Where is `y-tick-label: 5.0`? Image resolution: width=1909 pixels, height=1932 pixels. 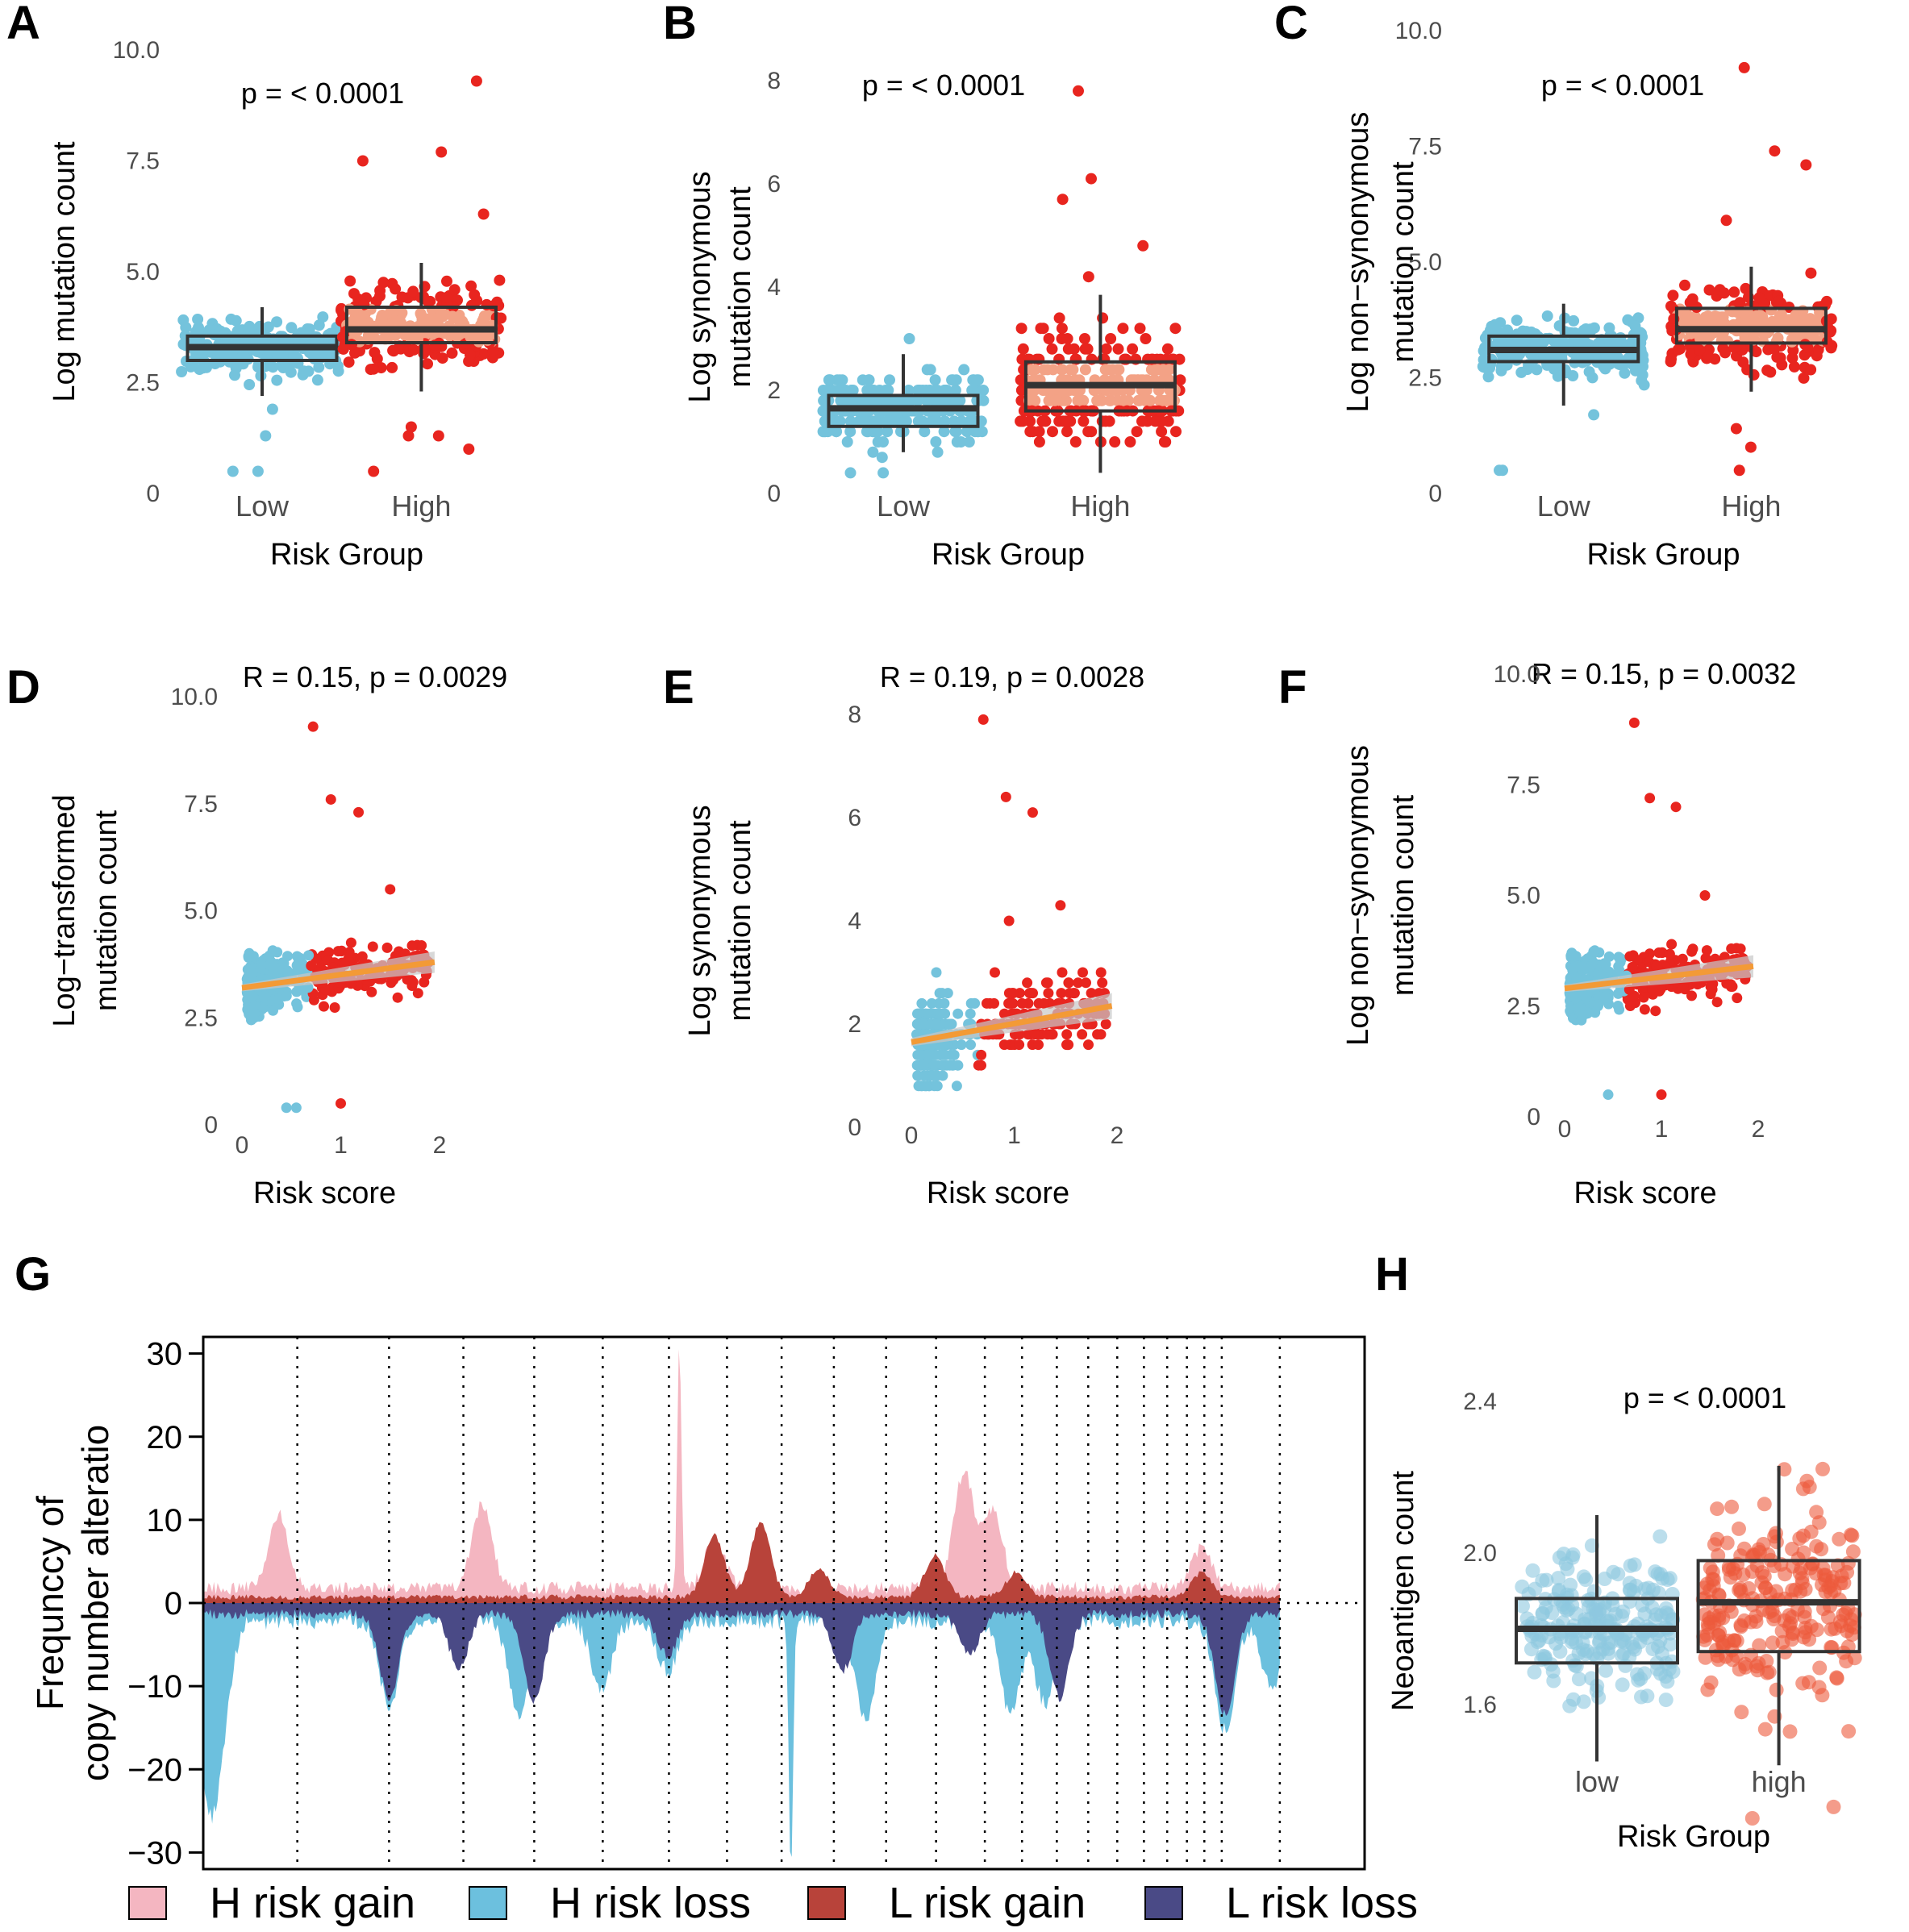 y-tick-label: 5.0 is located at coordinates (143, 272).